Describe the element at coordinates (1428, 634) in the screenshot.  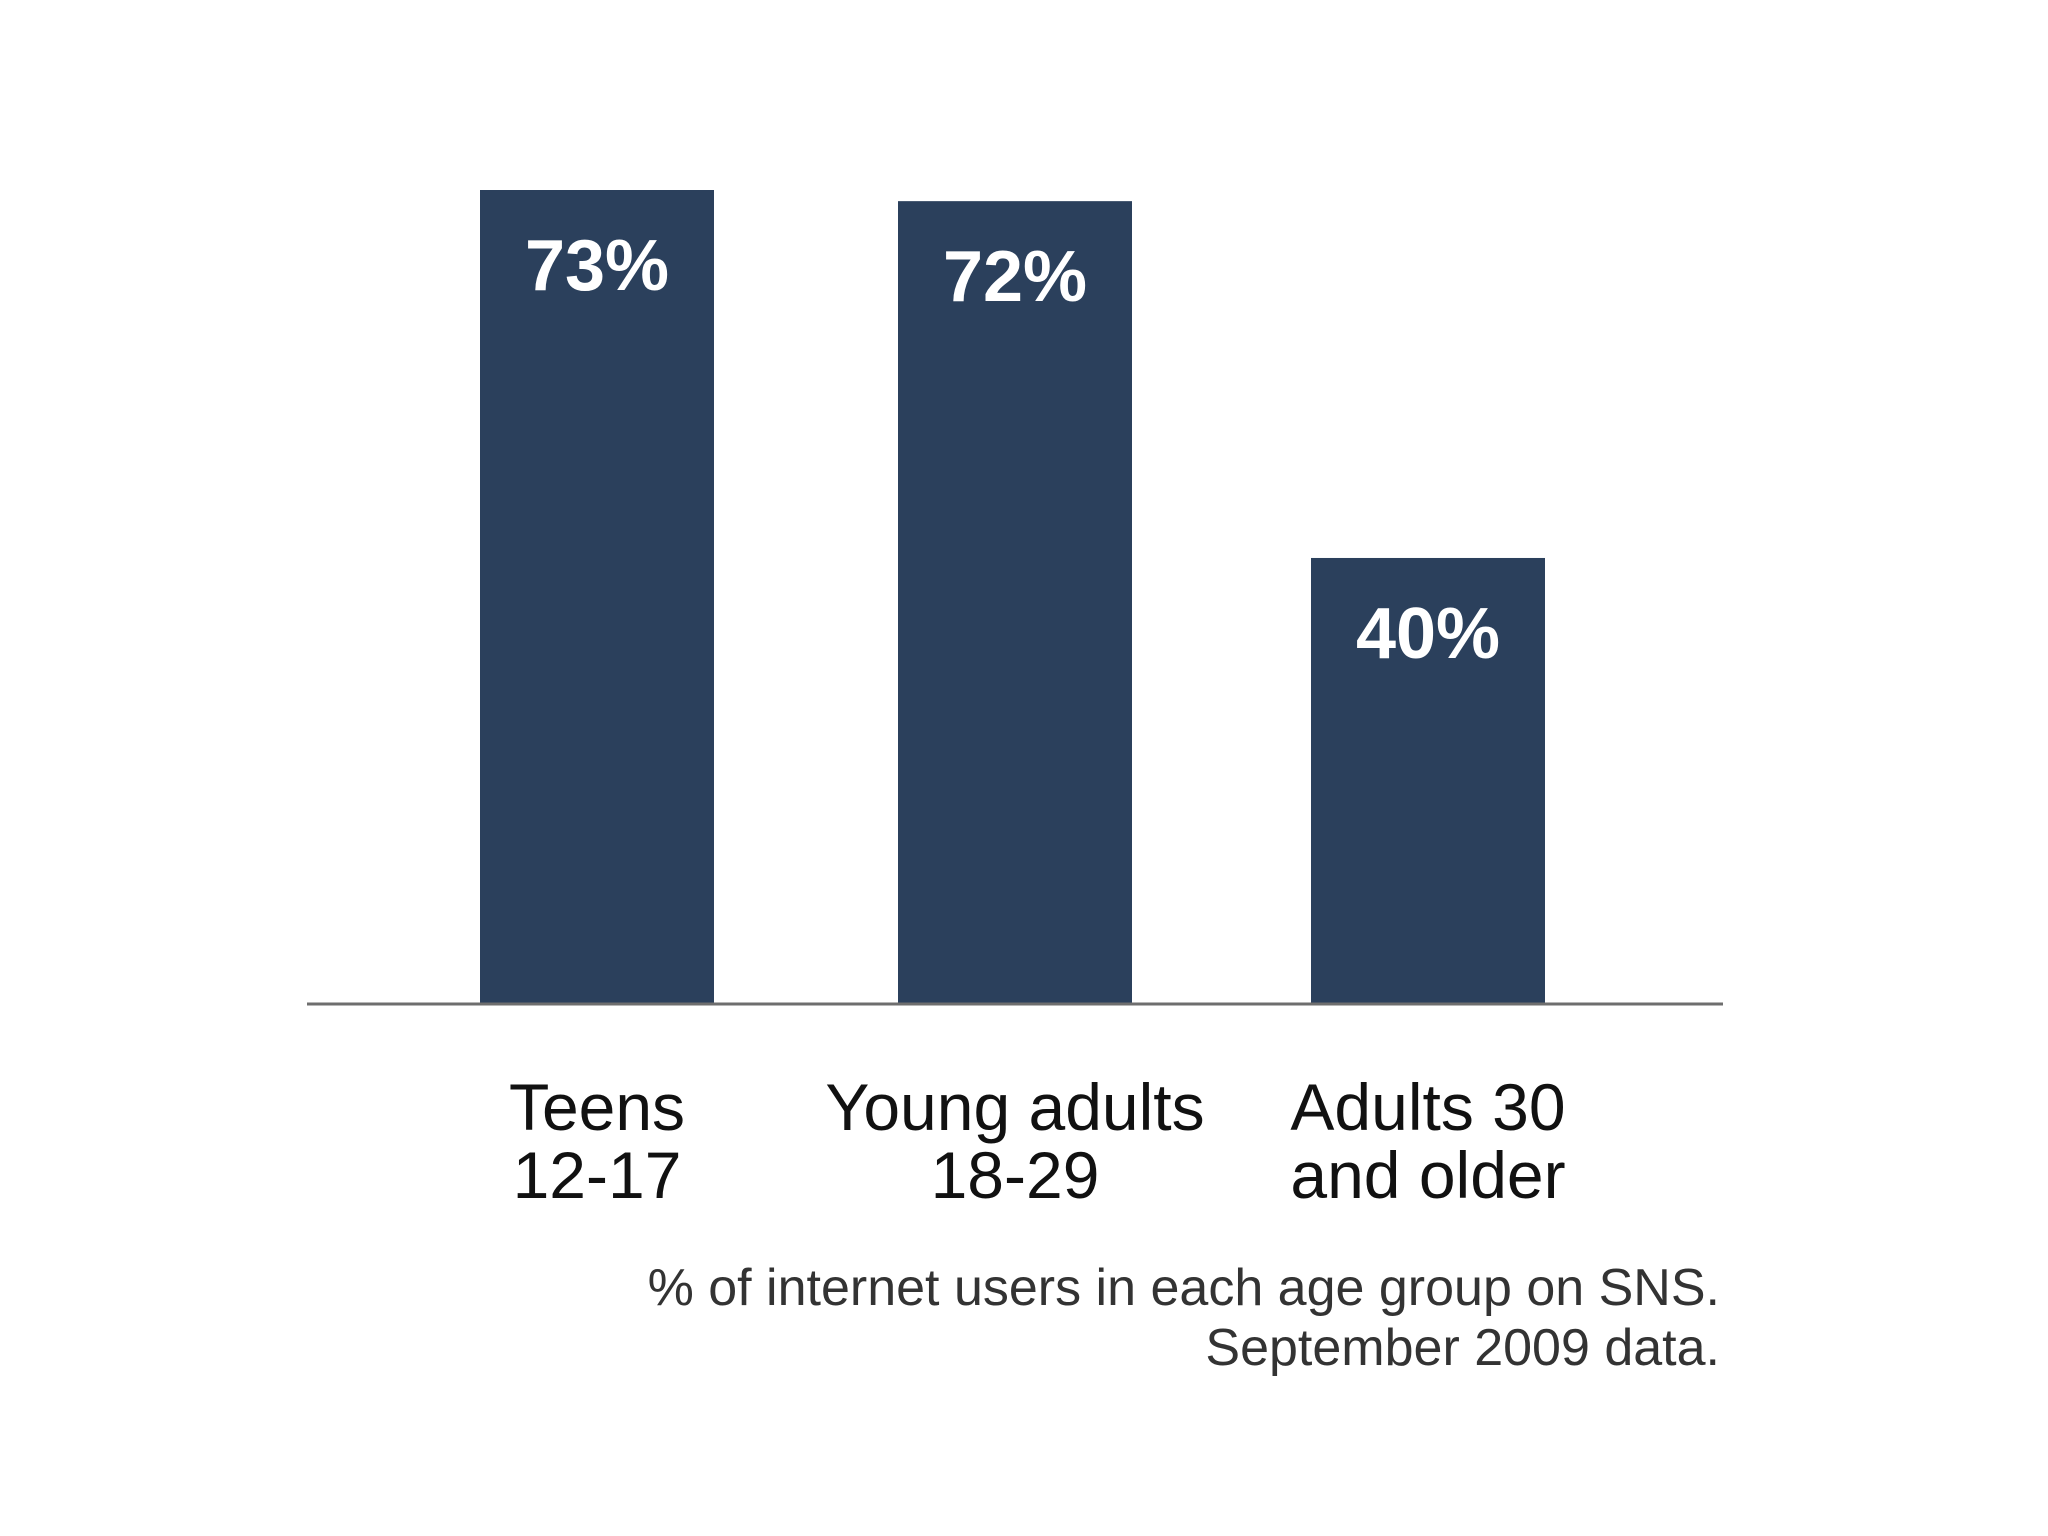
I see `bar-value-label-3: 40%` at that location.